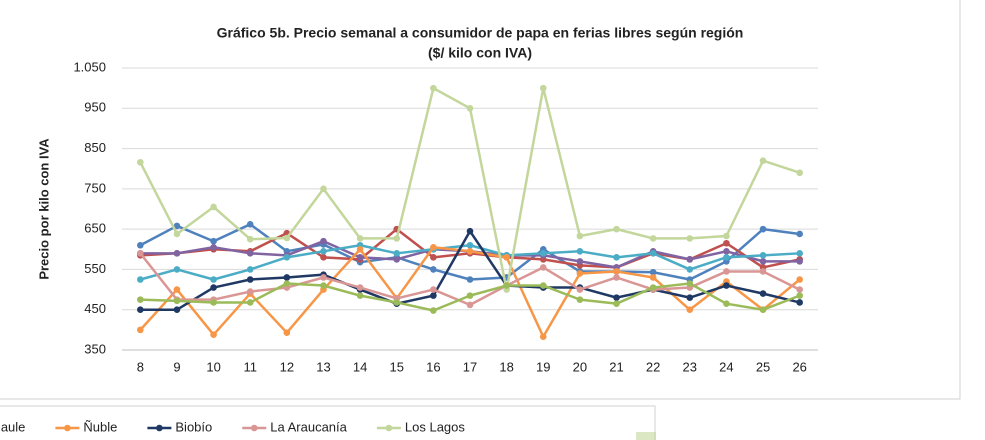 Image resolution: width=985 pixels, height=440 pixels. Describe the element at coordinates (213, 366) in the screenshot. I see `x-tick-label: 10` at that location.